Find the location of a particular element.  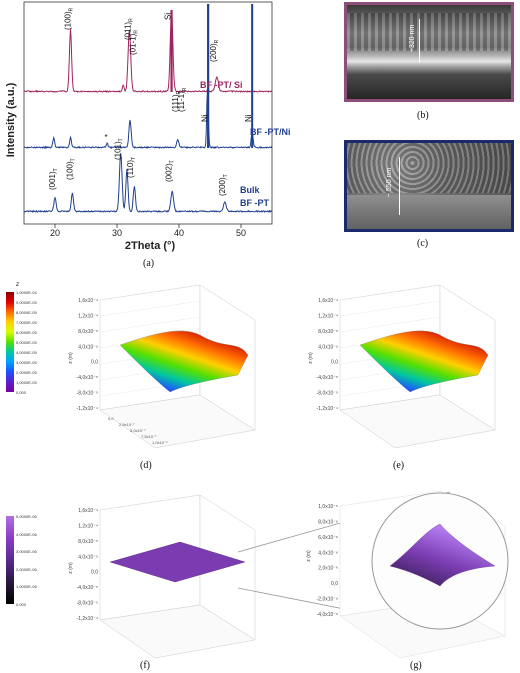

colorbar-tick-label: 4,0000E-06 is located at coordinates (26, 534).